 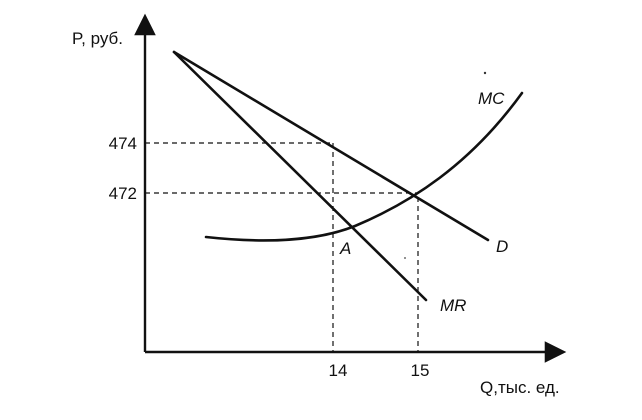 I want to click on y-axis-label: P, руб., so click(x=97, y=38).